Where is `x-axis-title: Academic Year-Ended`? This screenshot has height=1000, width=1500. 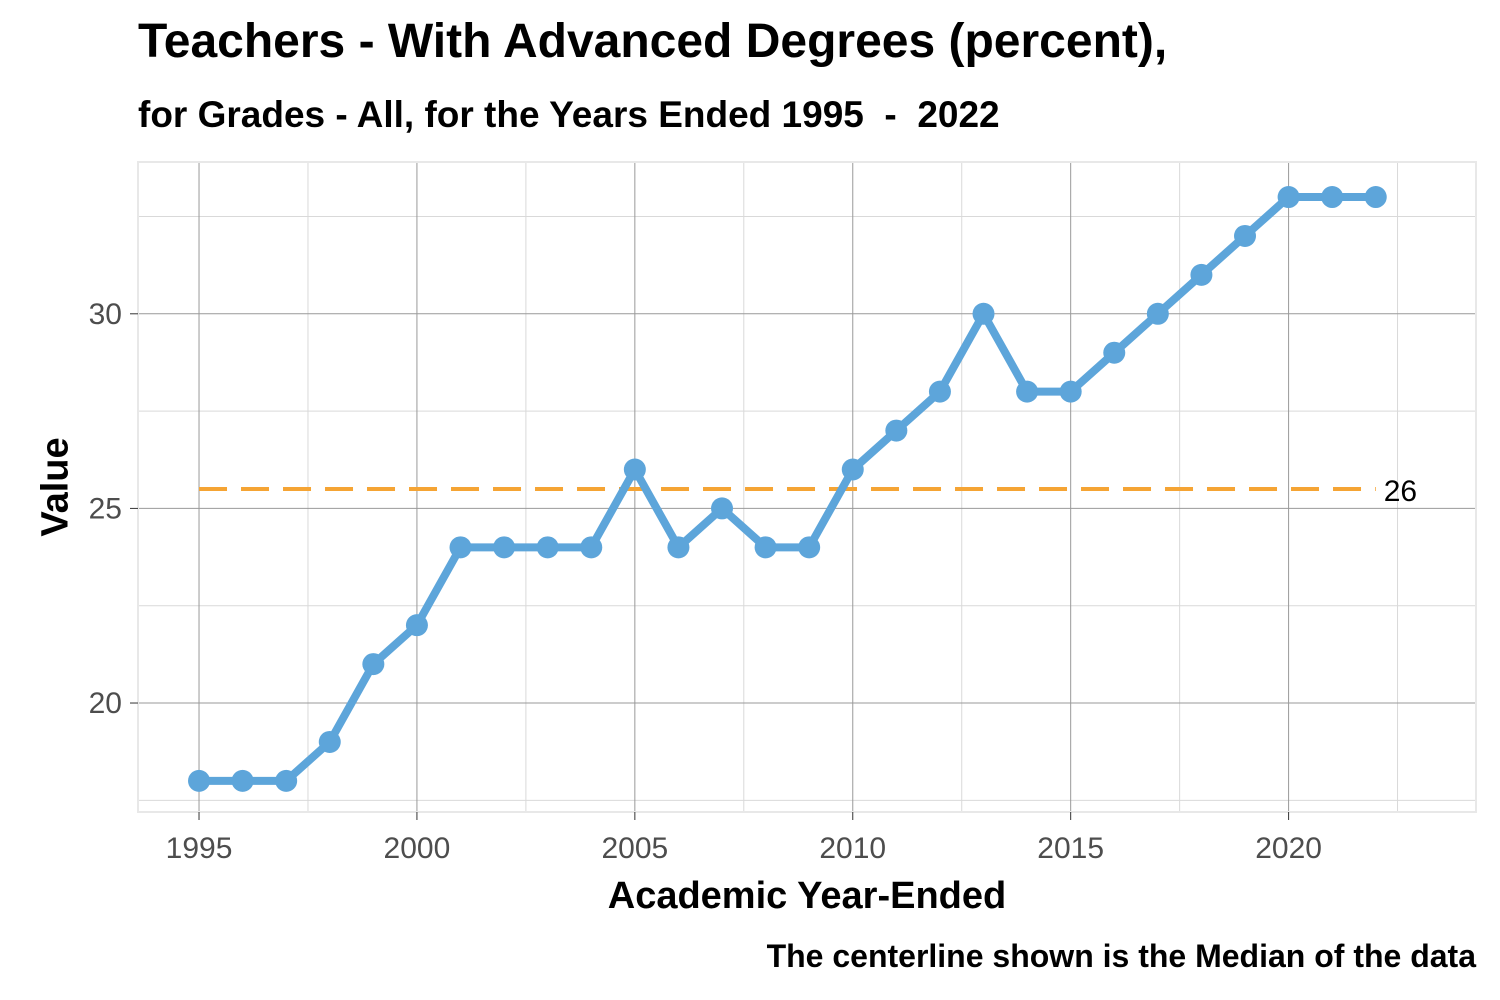
x-axis-title: Academic Year-Ended is located at coordinates (807, 896).